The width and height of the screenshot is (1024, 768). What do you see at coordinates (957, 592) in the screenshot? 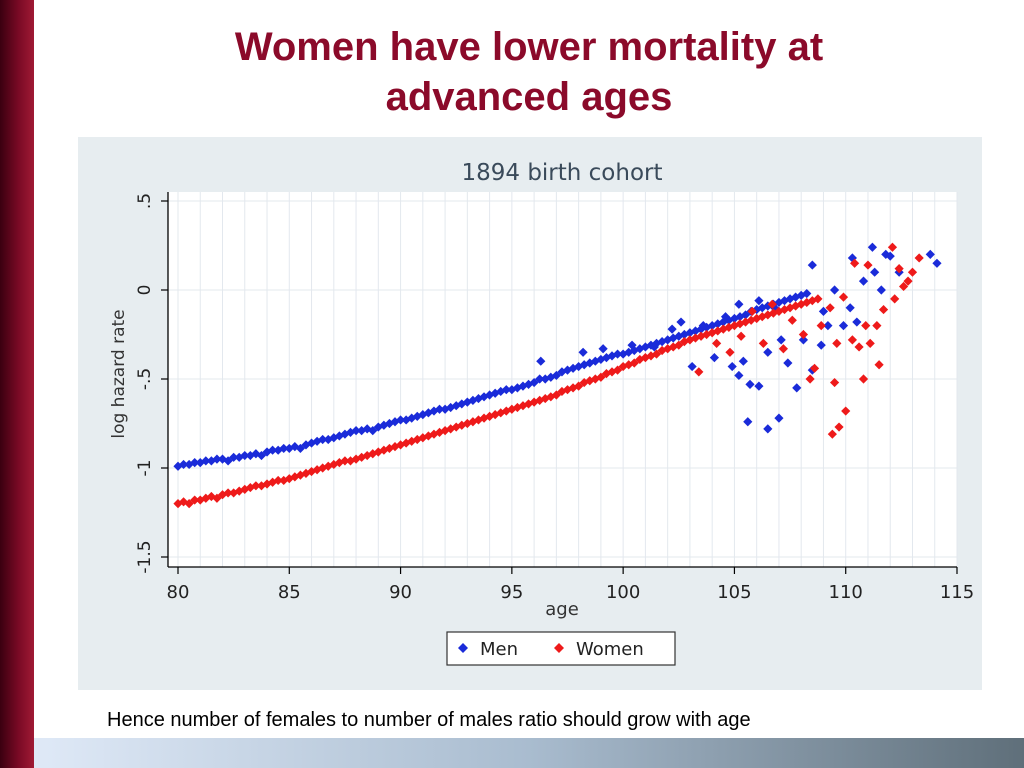
I see `x-tick-label: 115` at bounding box center [957, 592].